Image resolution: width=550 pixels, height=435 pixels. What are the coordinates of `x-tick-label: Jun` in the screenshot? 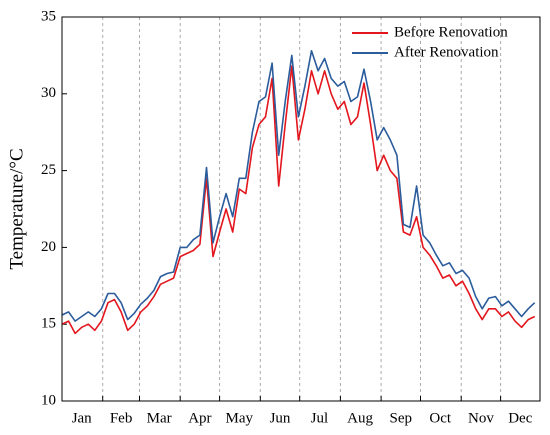 It's located at (280, 418).